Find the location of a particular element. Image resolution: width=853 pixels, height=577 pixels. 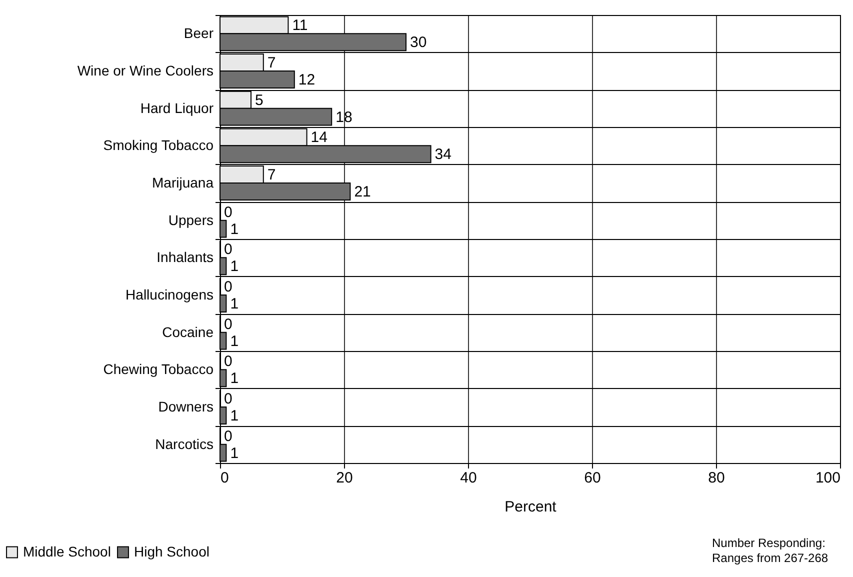

y-tick-label: Inhalants is located at coordinates (185, 257).